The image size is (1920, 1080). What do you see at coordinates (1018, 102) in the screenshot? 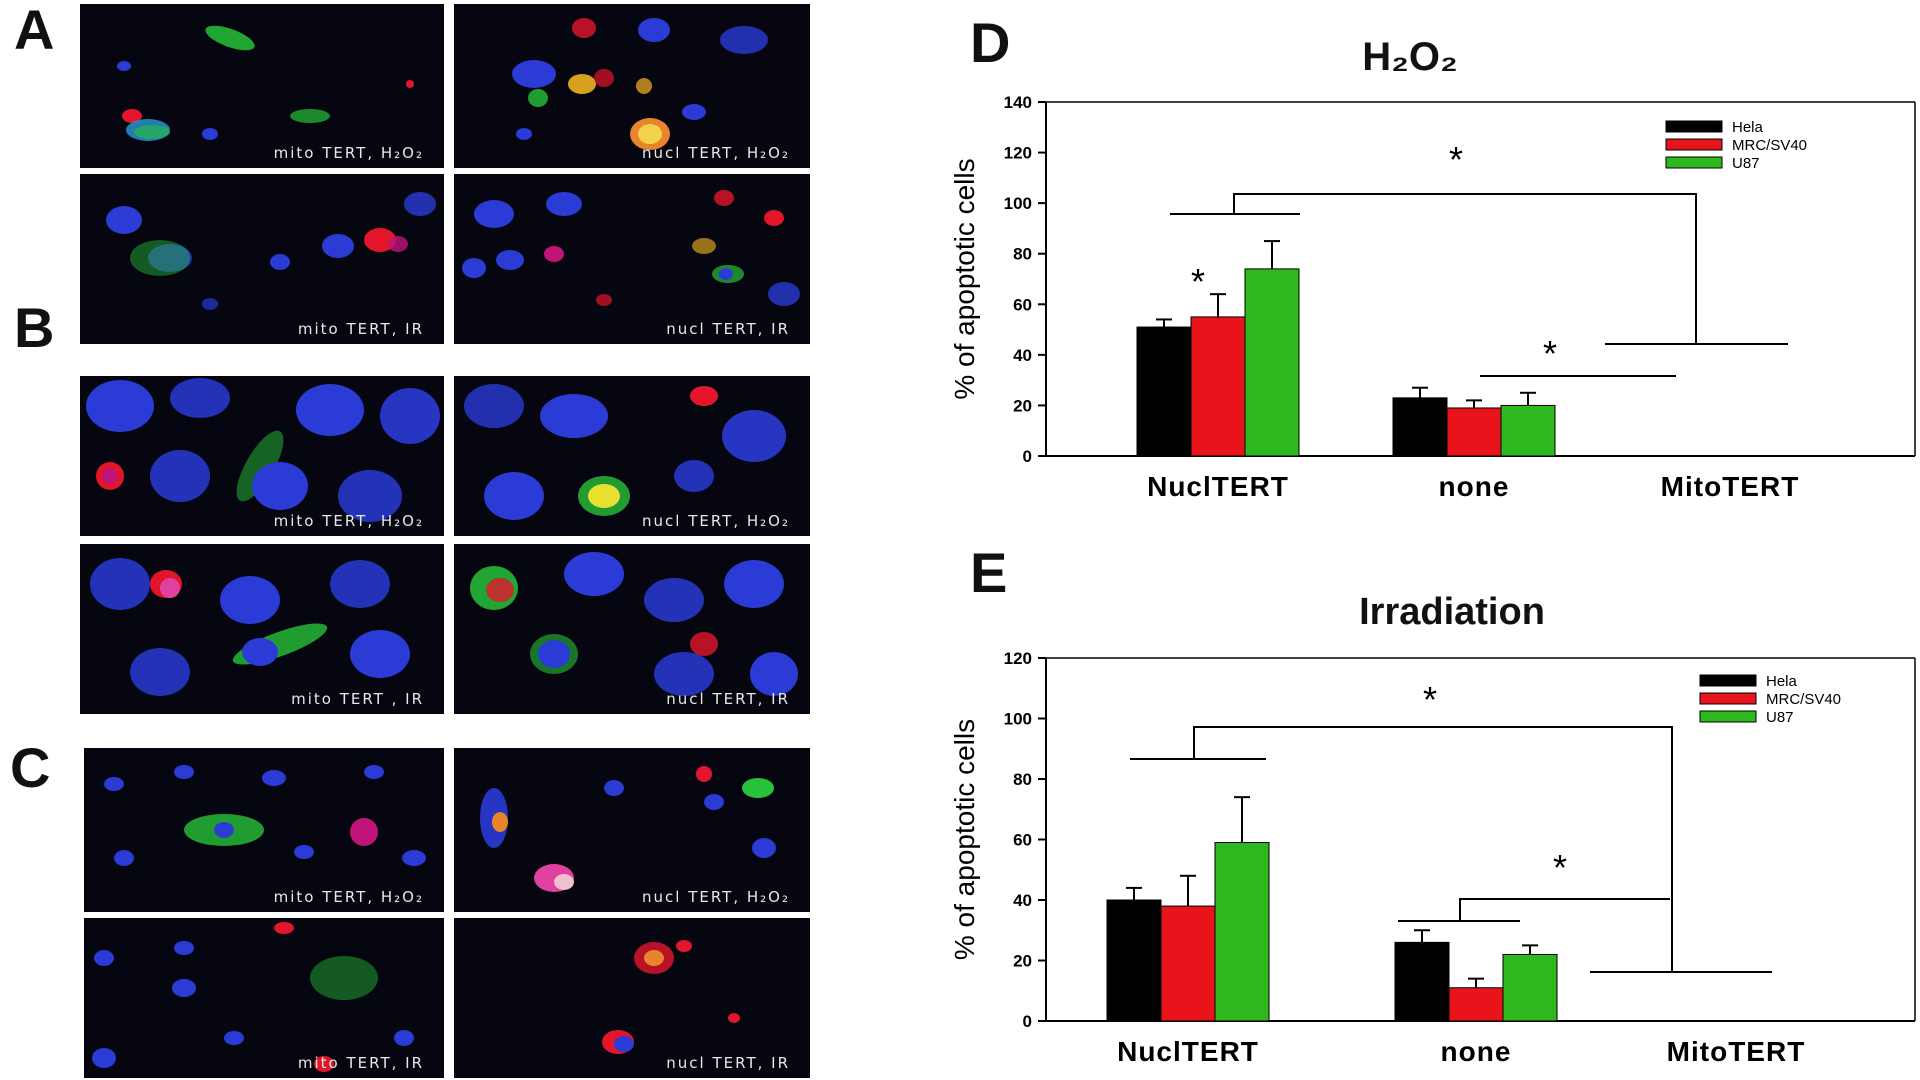
I see `y-tick-label: 140` at bounding box center [1018, 102].